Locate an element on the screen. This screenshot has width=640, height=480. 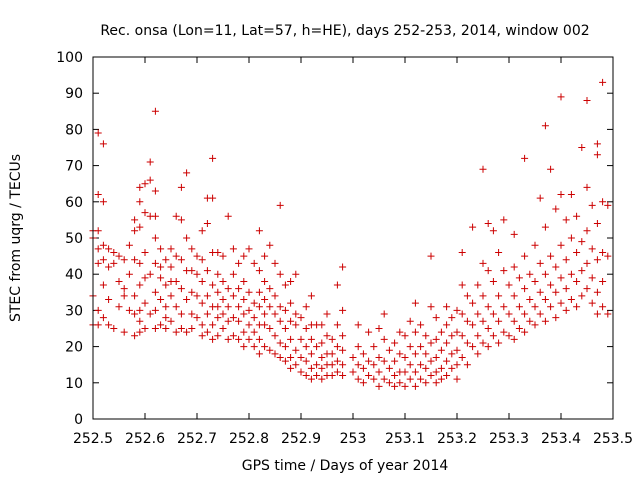
y-tick-label: 50 is located at coordinates (74, 239).